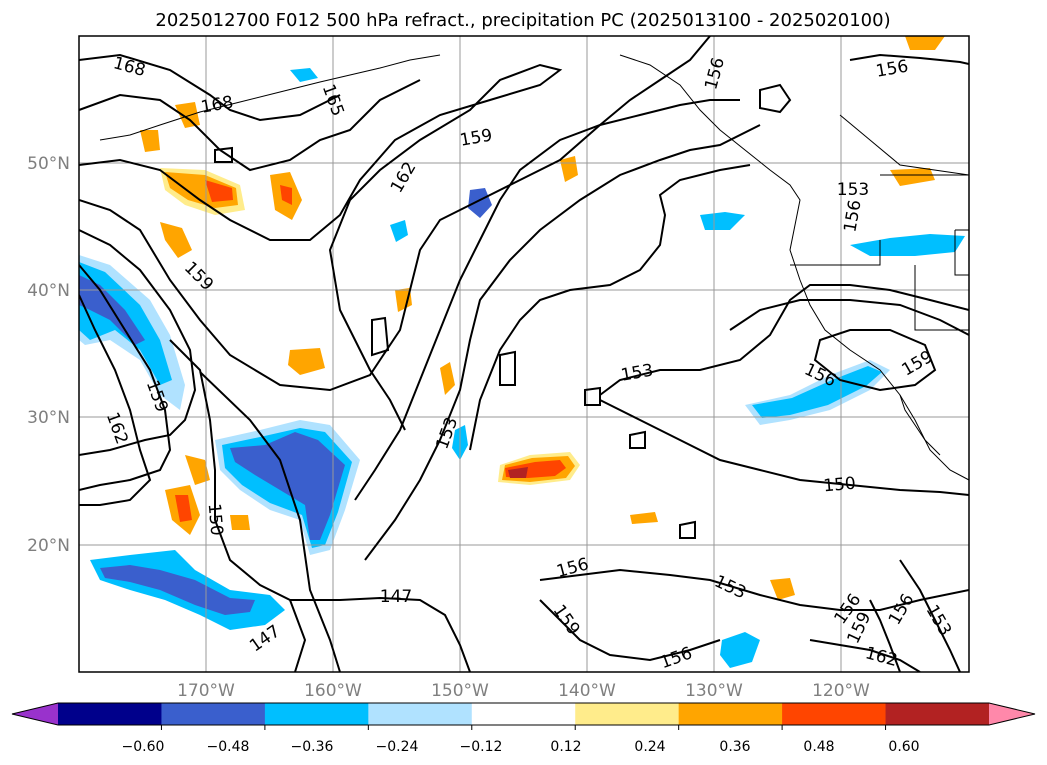 This screenshot has width=1047, height=765. What do you see at coordinates (48, 355) in the screenshot?
I see `latitude-labels: 50°N 40°N 30°N 20°N` at bounding box center [48, 355].